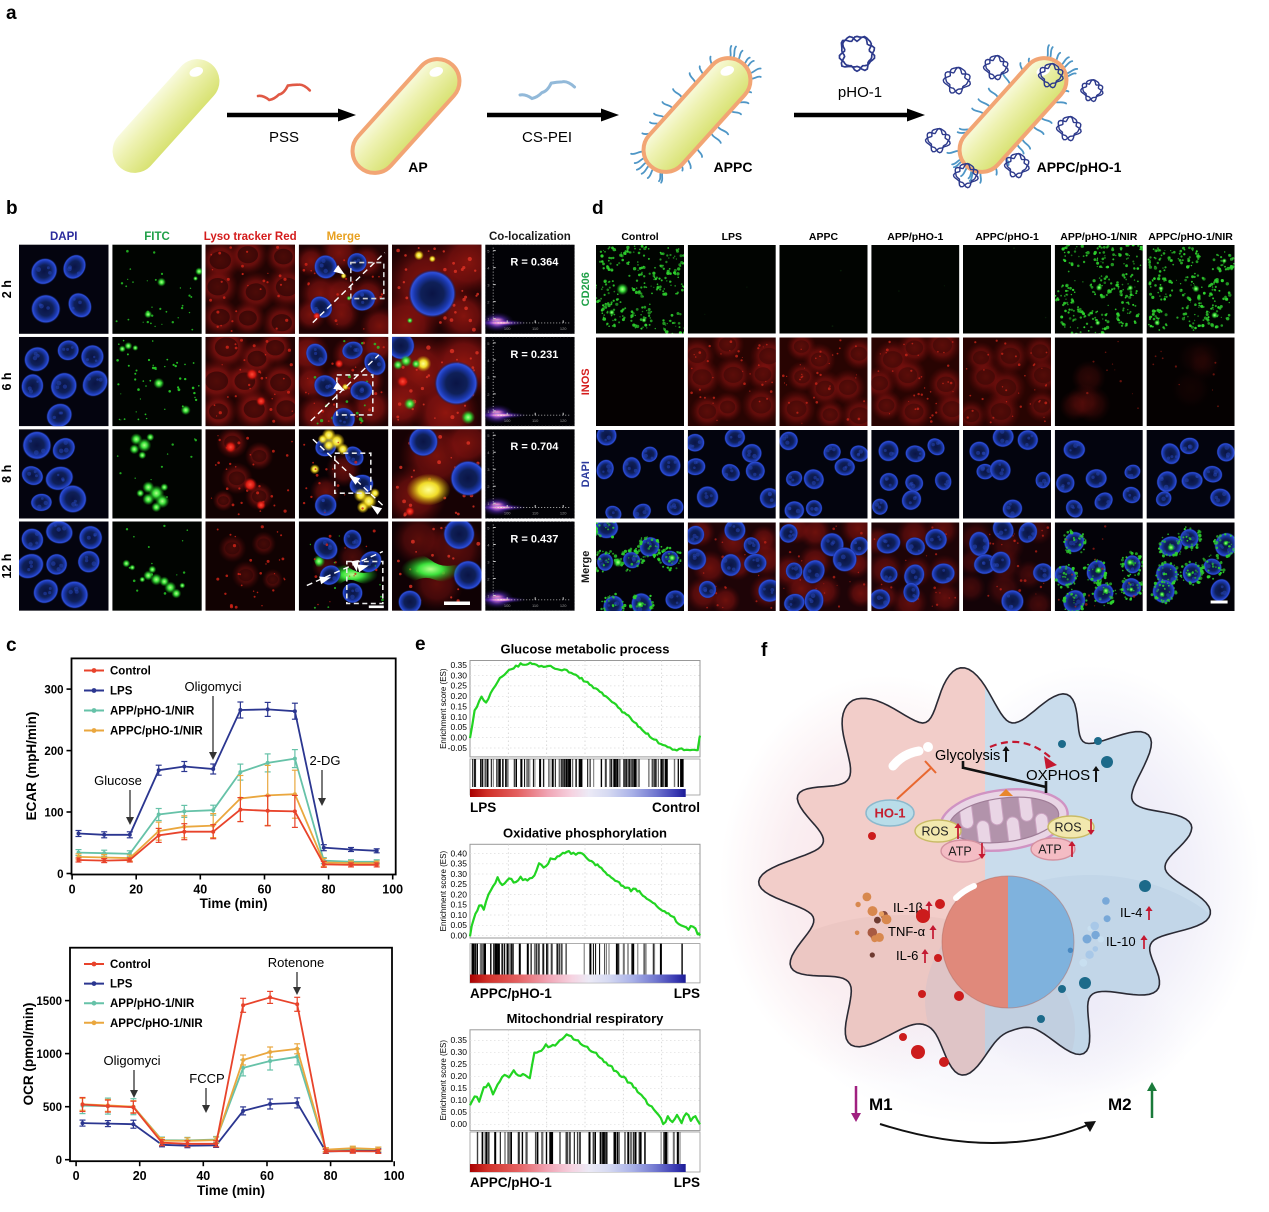 The height and width of the screenshot is (1212, 1269). Describe the element at coordinates (860, 92) in the screenshot. I see `svg-text: pHO-1` at that location.